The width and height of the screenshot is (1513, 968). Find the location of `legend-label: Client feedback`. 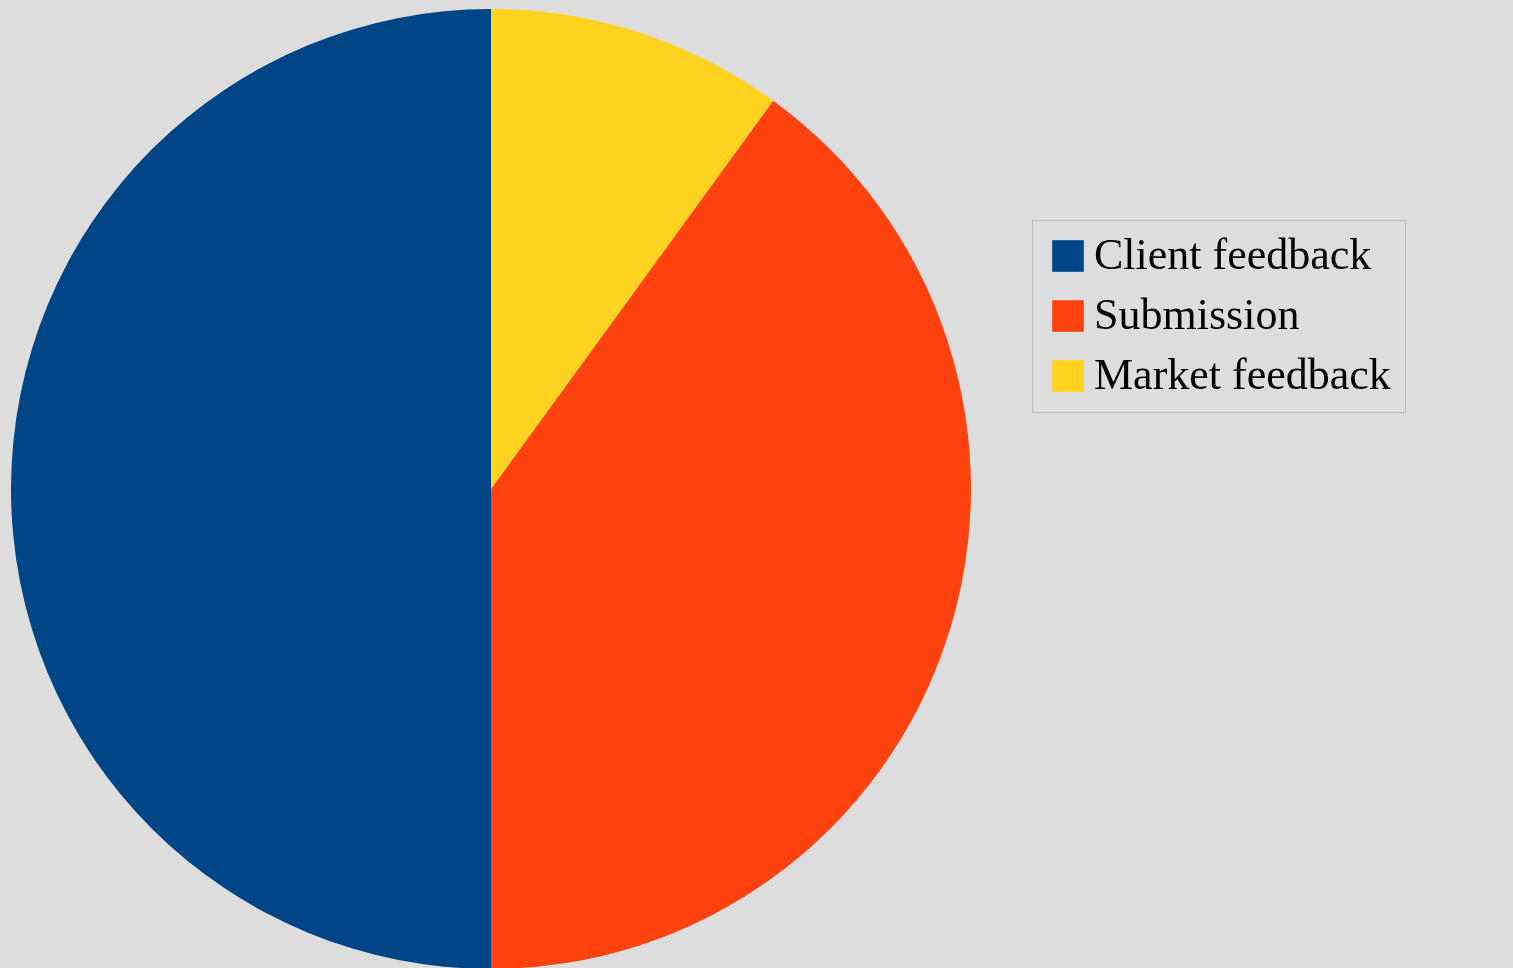

legend-label: Client feedback is located at coordinates (1233, 254).